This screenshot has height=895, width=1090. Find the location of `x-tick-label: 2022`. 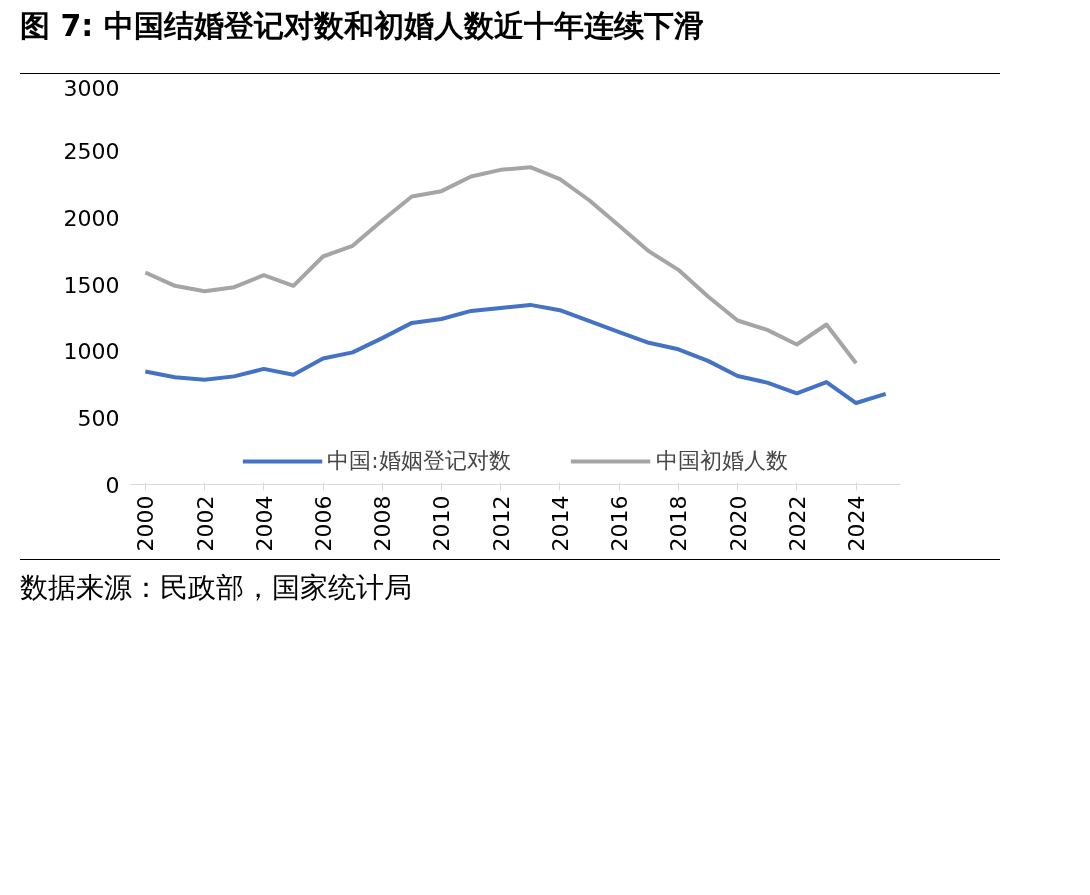

x-tick-label: 2022 is located at coordinates (797, 523).